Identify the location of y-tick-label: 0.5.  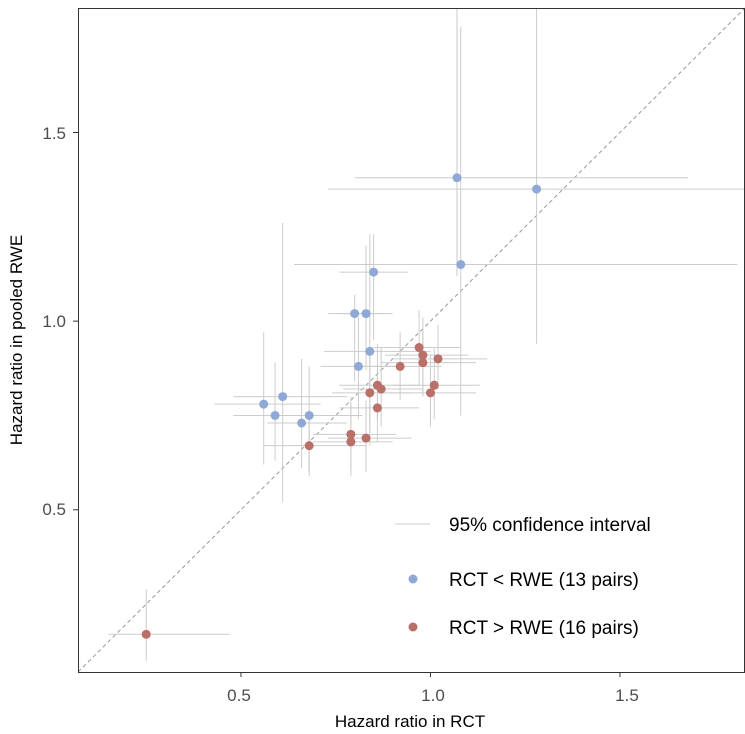
(54, 509).